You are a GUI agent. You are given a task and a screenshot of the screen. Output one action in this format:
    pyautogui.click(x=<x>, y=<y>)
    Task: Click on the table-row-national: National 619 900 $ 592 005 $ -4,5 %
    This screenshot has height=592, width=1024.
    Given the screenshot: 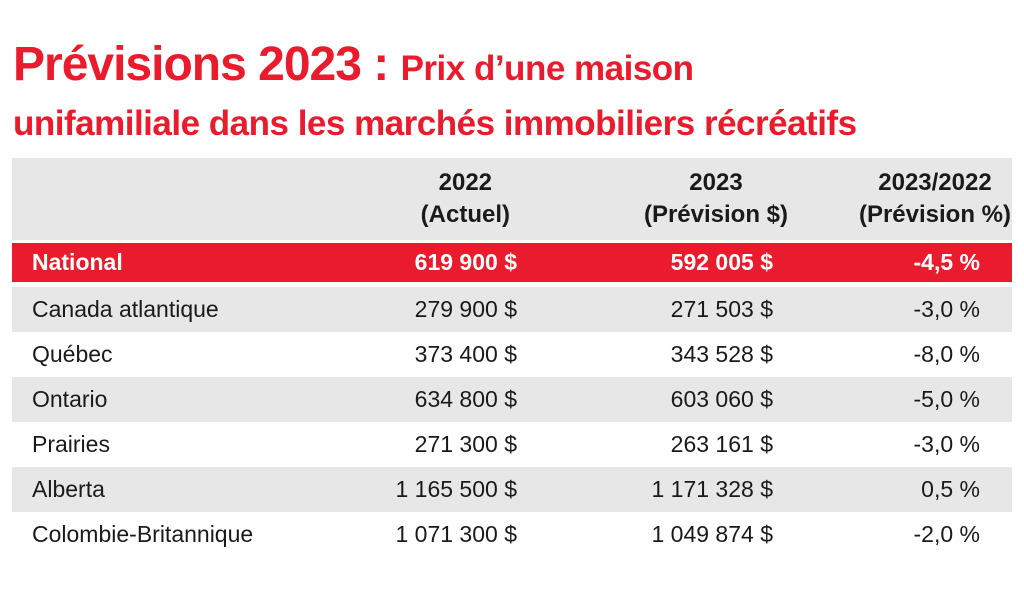 What is the action you would take?
    pyautogui.click(x=512, y=263)
    